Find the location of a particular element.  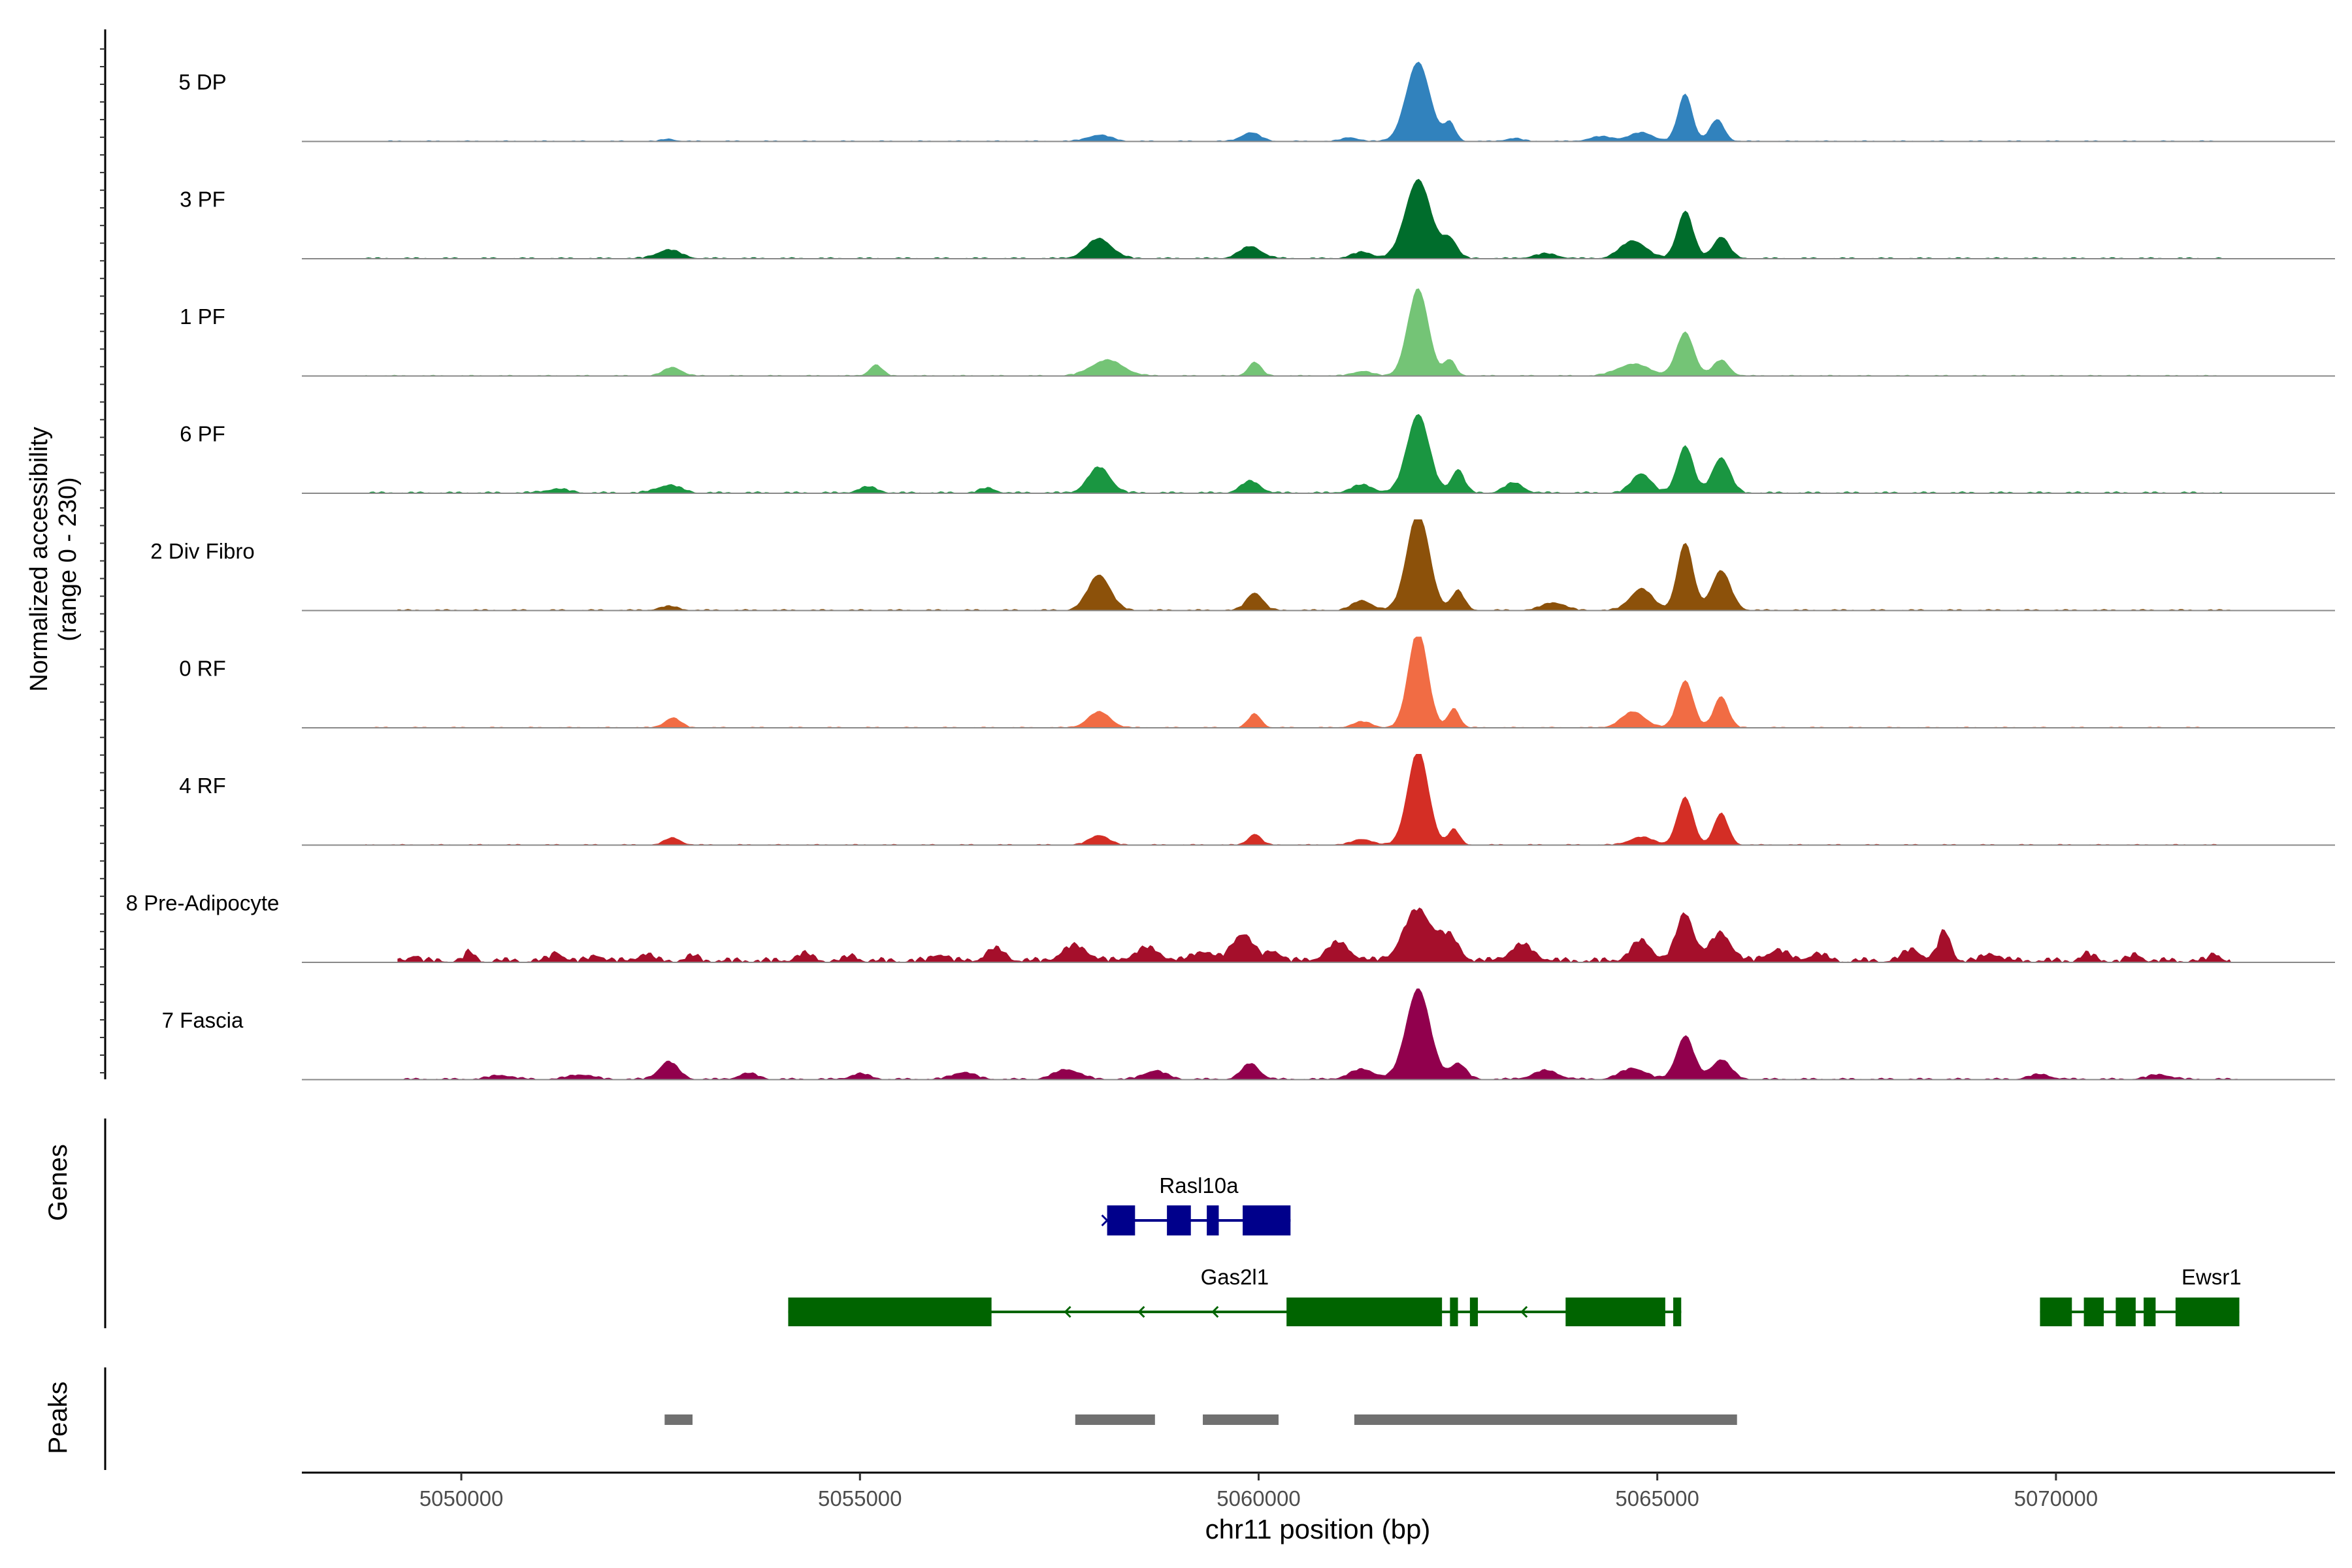

track-7-fascia: 7 Fascia is located at coordinates (1248, 1034).